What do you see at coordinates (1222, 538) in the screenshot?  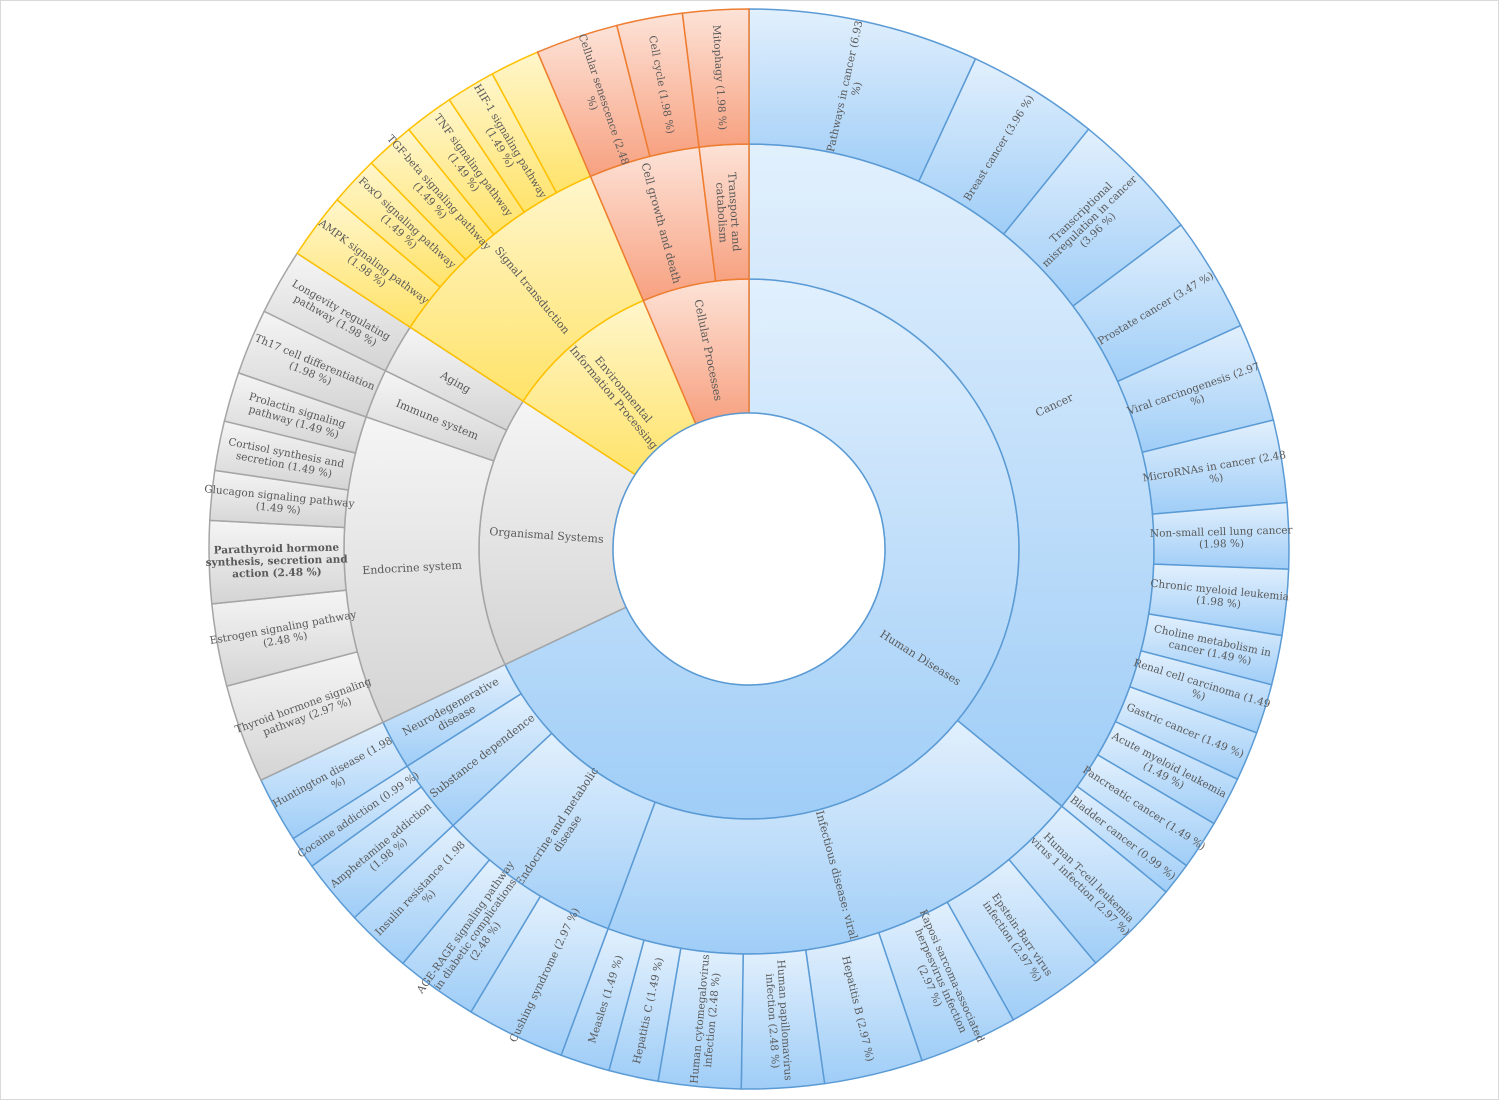 I see `pathway-label-non-small-cell-lung-cancer-1-98: Non-small cell lung cancer(1.98 %)` at bounding box center [1222, 538].